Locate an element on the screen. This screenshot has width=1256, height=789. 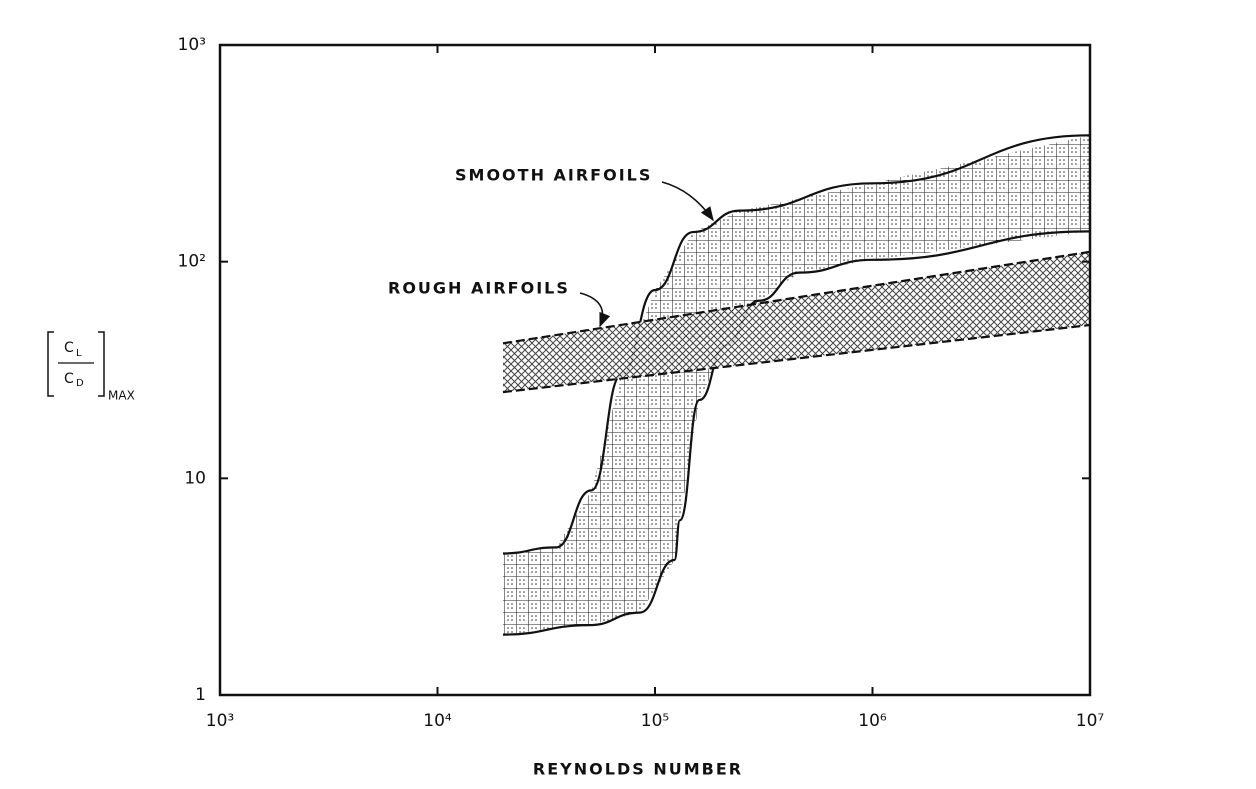
x-tick-label: 10⁶ is located at coordinates (872, 721).